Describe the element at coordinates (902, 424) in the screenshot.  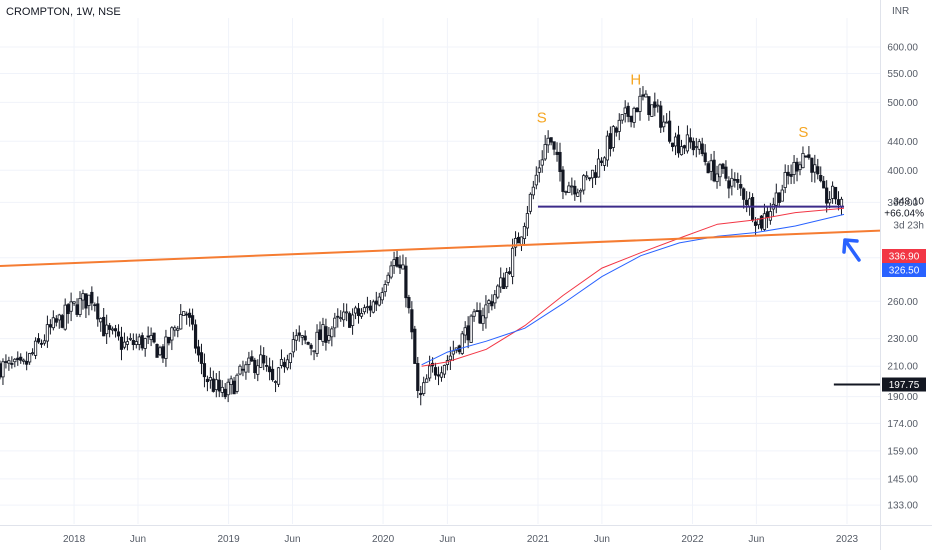
I see `y-tick-label: 174.00` at that location.